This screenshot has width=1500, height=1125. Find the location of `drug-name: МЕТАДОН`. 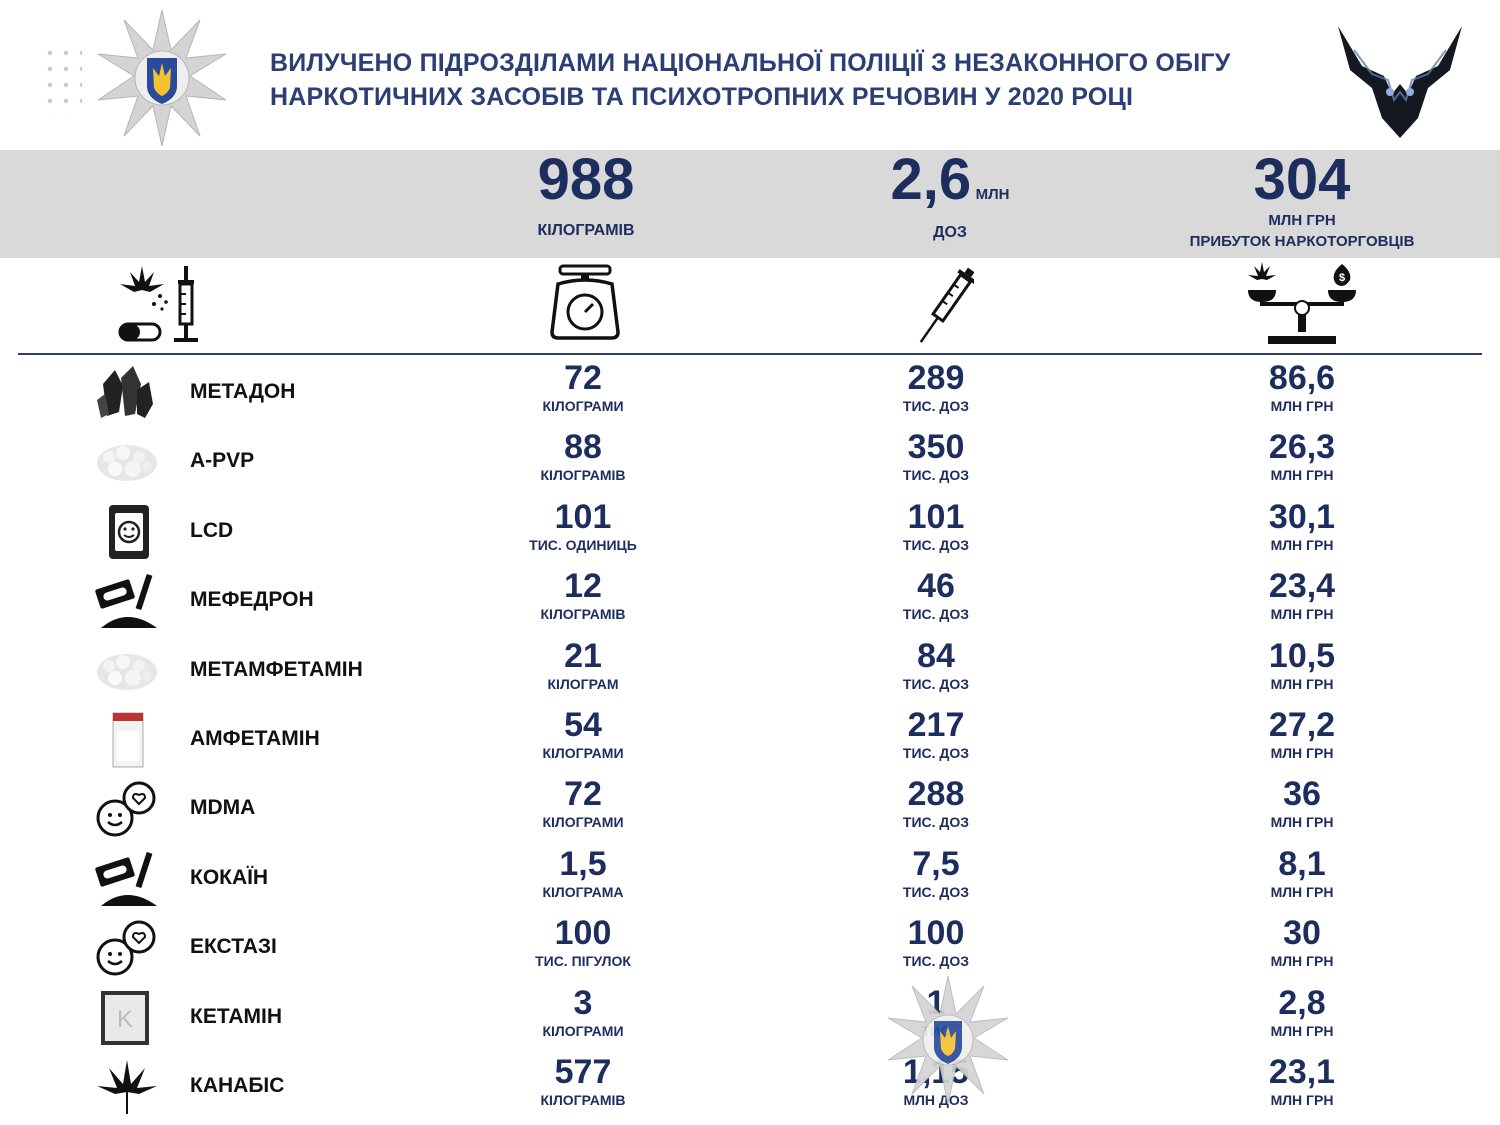

drug-name: МЕТАДОН is located at coordinates (243, 391).